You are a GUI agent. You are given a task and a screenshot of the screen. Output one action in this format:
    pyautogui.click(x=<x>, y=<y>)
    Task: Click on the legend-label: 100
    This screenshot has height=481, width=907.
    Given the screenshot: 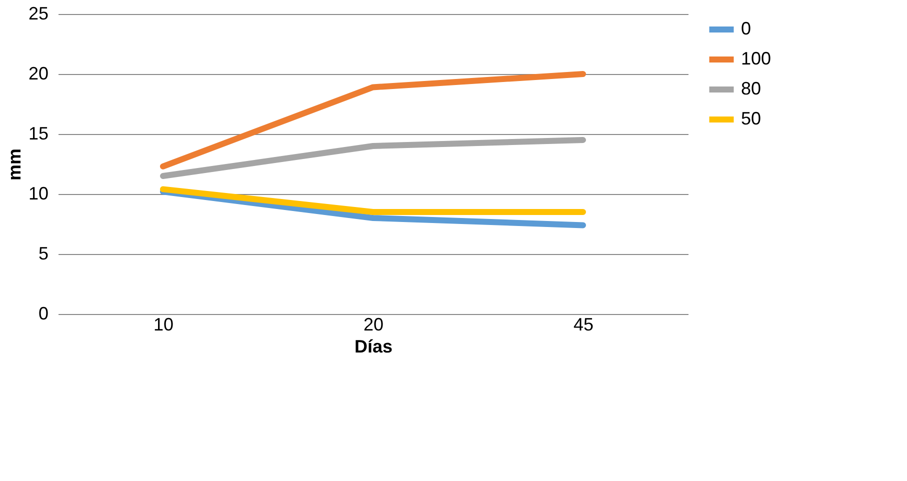 What is the action you would take?
    pyautogui.click(x=756, y=58)
    